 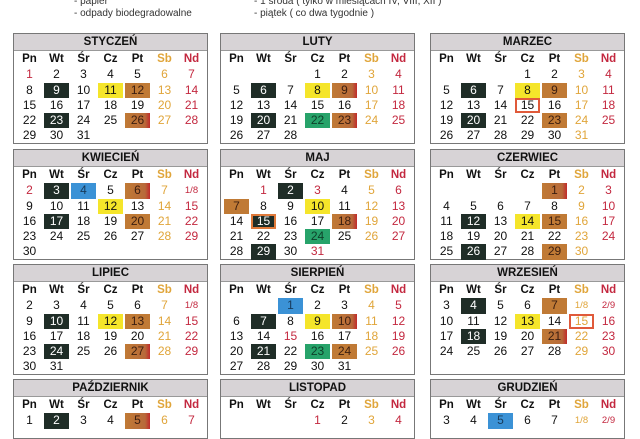 I want to click on day-cell: 14, so click(x=164, y=320).